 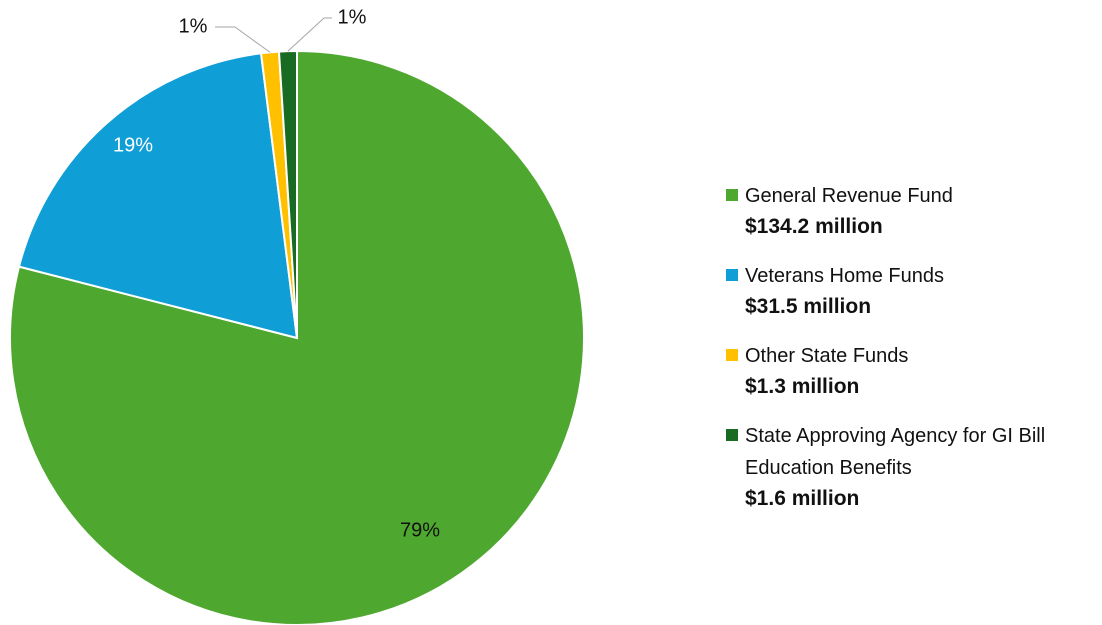 I want to click on legend-amount: $1.6 million, so click(x=802, y=498).